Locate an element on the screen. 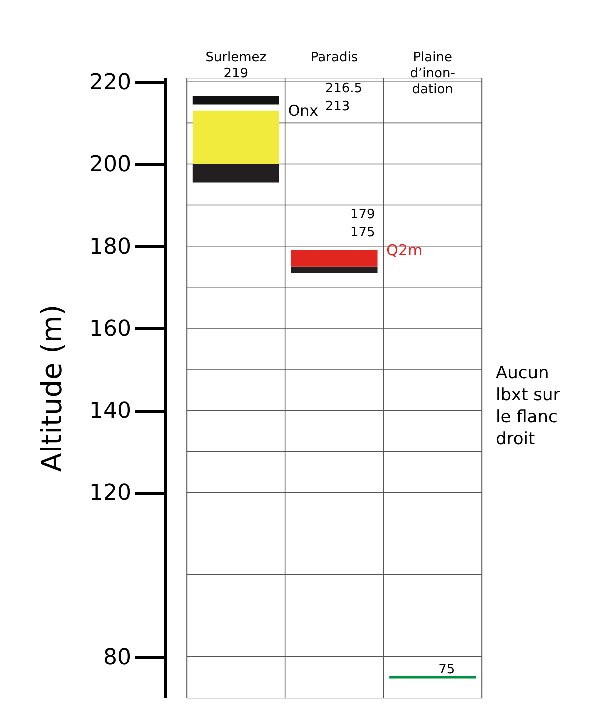 The height and width of the screenshot is (711, 599). annotation: 175 is located at coordinates (363, 232).